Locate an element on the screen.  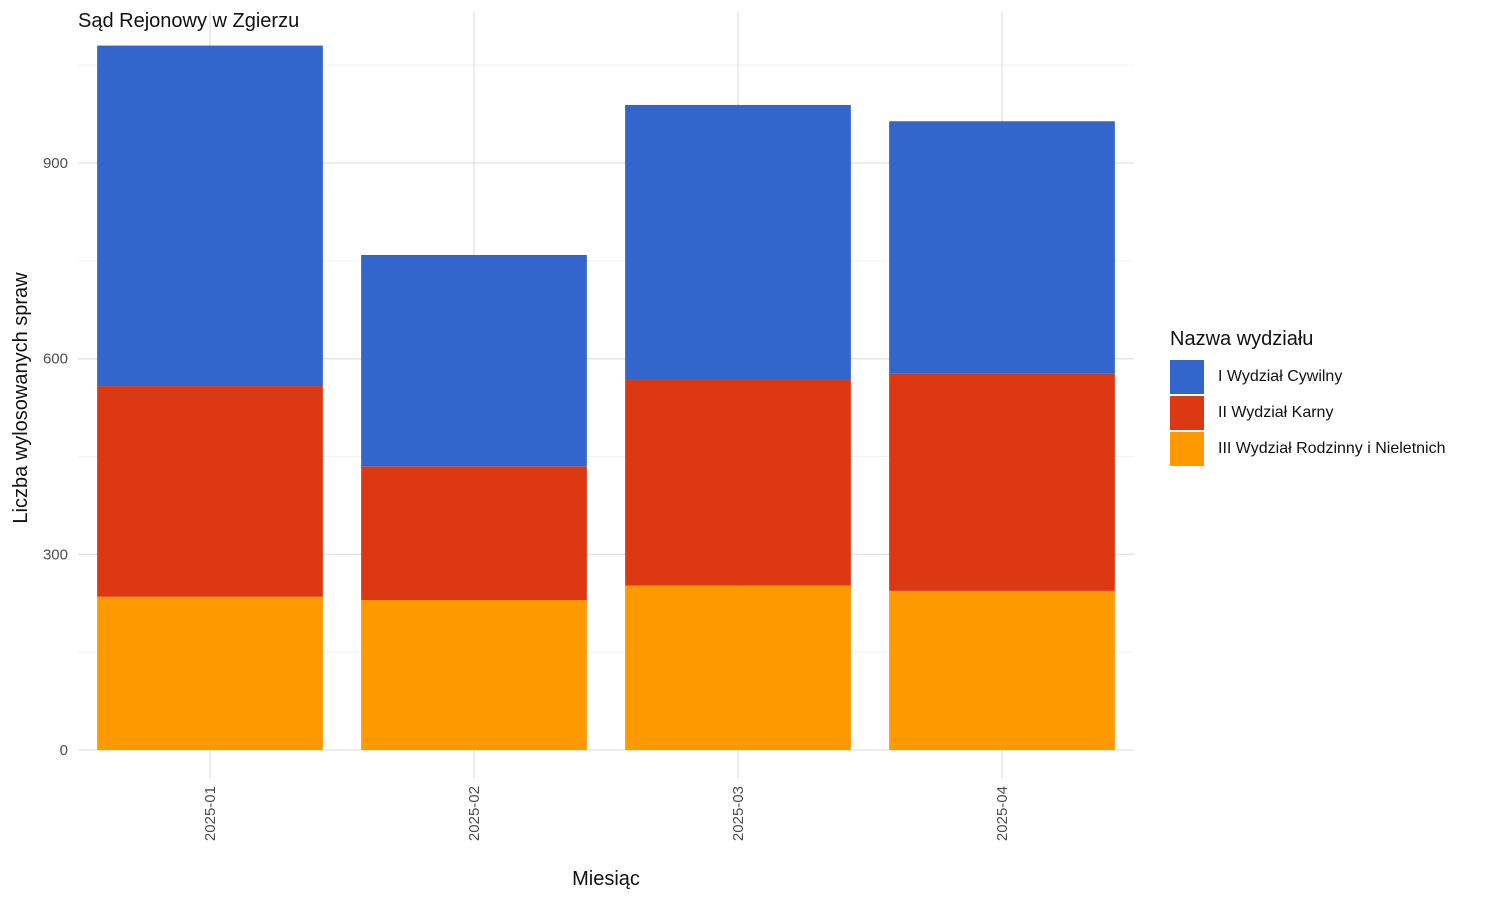
legend-title: Nazwa wydziału is located at coordinates (1242, 339).